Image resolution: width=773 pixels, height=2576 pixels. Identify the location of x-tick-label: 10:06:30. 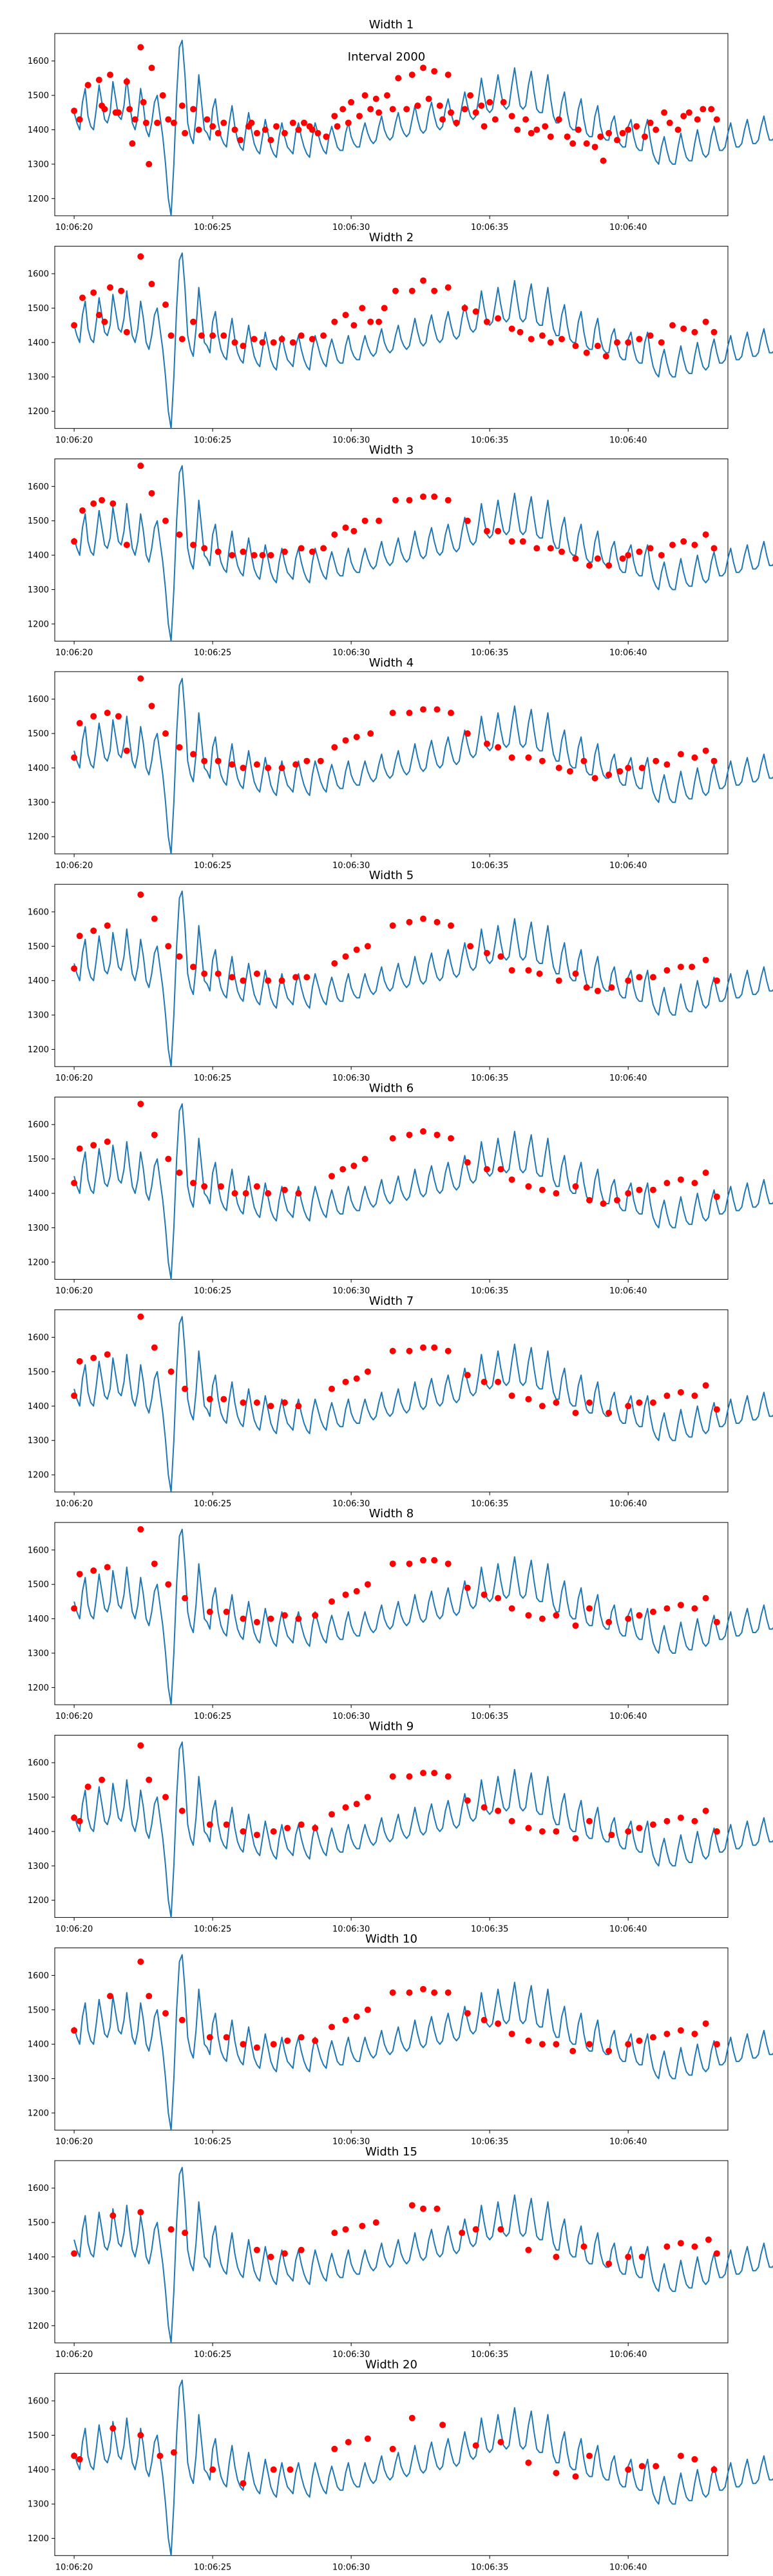
(351, 653).